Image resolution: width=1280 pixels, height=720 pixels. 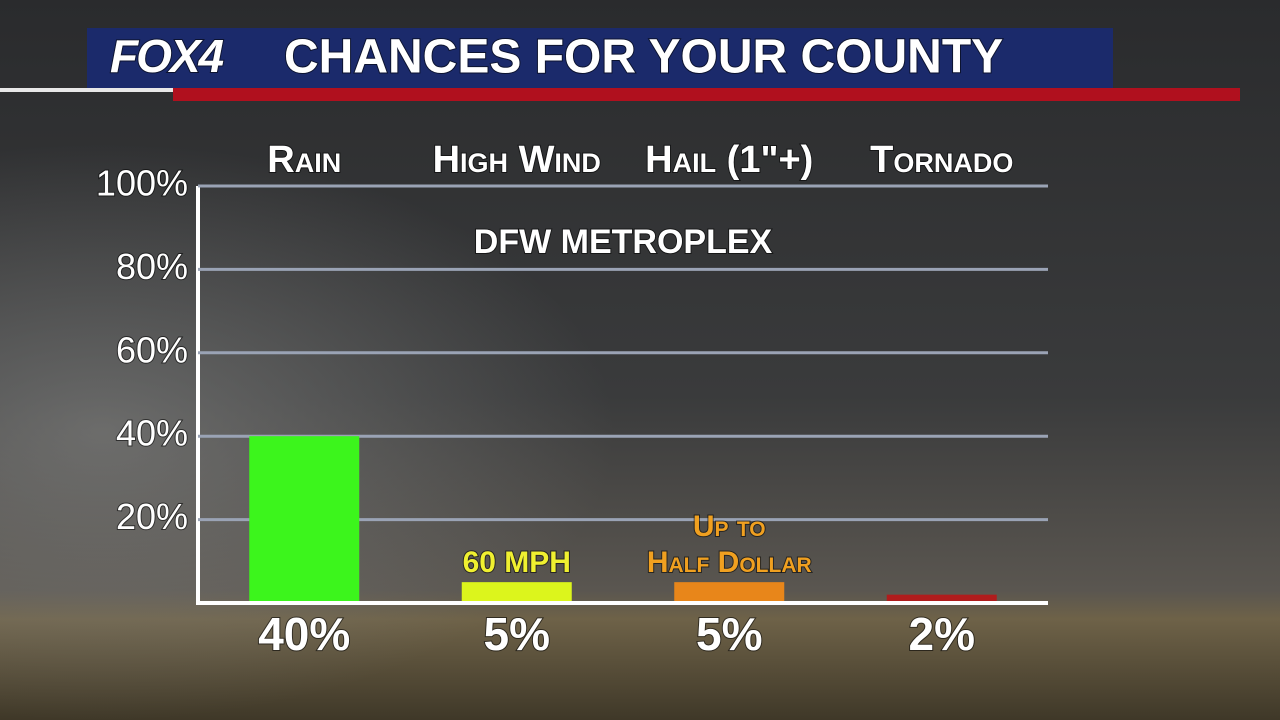 What do you see at coordinates (152, 349) in the screenshot?
I see `y-tick-label: 60%` at bounding box center [152, 349].